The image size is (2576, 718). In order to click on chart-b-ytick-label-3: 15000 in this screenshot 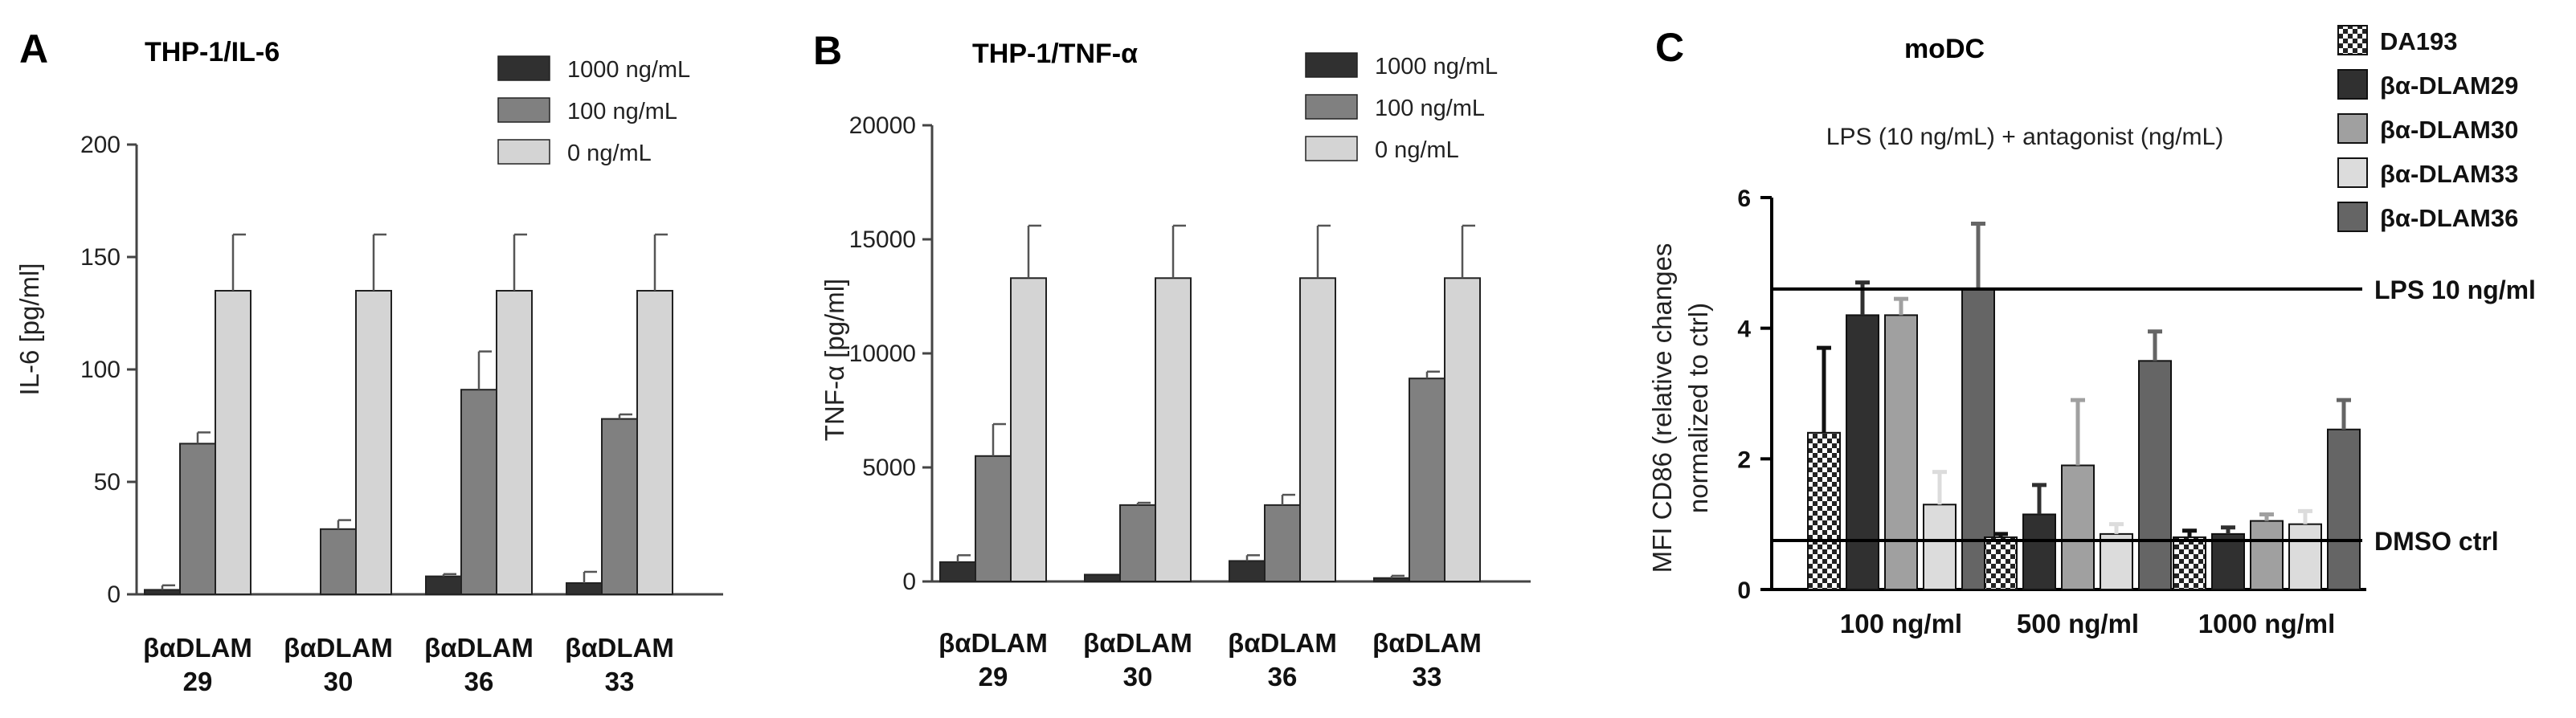, I will do `click(883, 240)`.